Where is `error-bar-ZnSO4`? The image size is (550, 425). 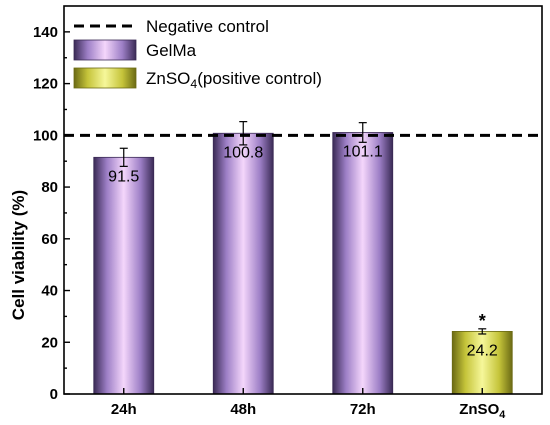 error-bar-ZnSO4 is located at coordinates (482, 331).